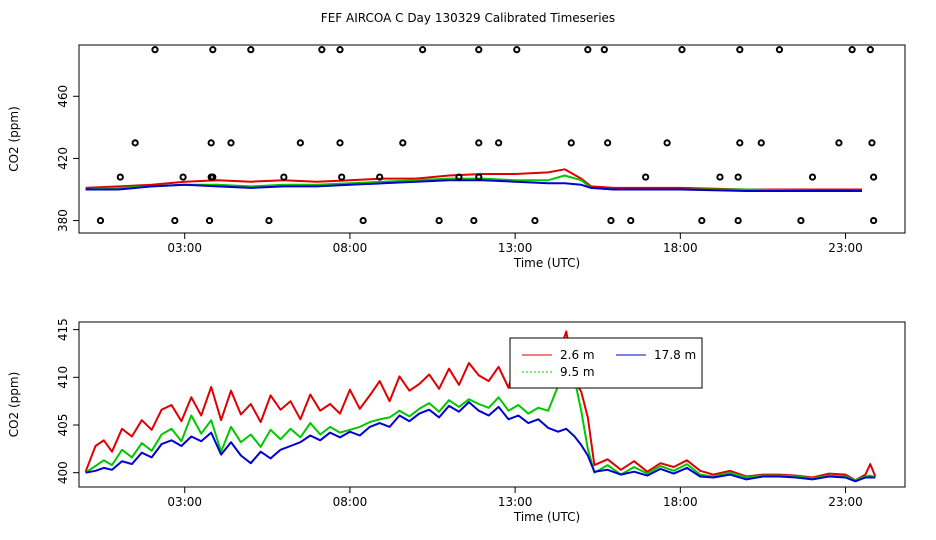 This screenshot has width=936, height=540. What do you see at coordinates (63, 472) in the screenshot?
I see `y-tick-label: 400` at bounding box center [63, 472].